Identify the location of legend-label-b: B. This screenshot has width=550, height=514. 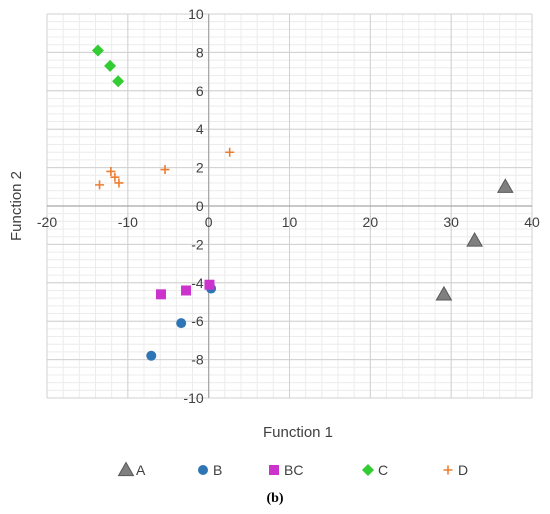
(217, 470).